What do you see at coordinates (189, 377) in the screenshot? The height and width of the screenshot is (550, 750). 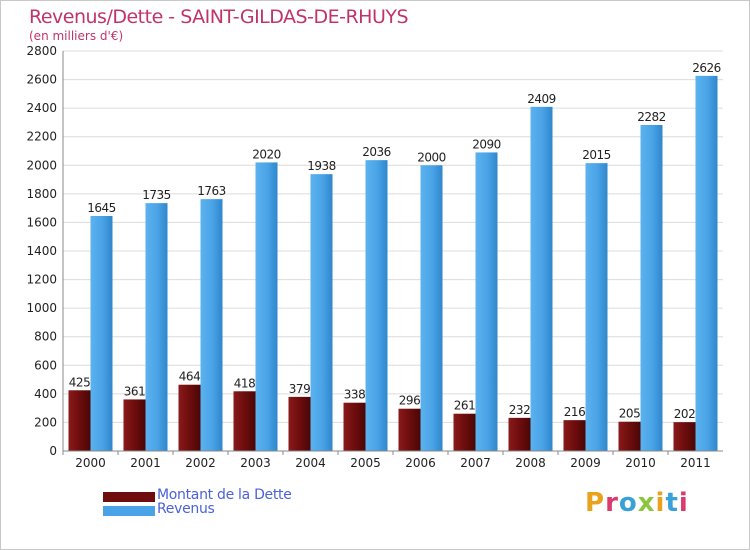 I see `data-label-dette: 464` at bounding box center [189, 377].